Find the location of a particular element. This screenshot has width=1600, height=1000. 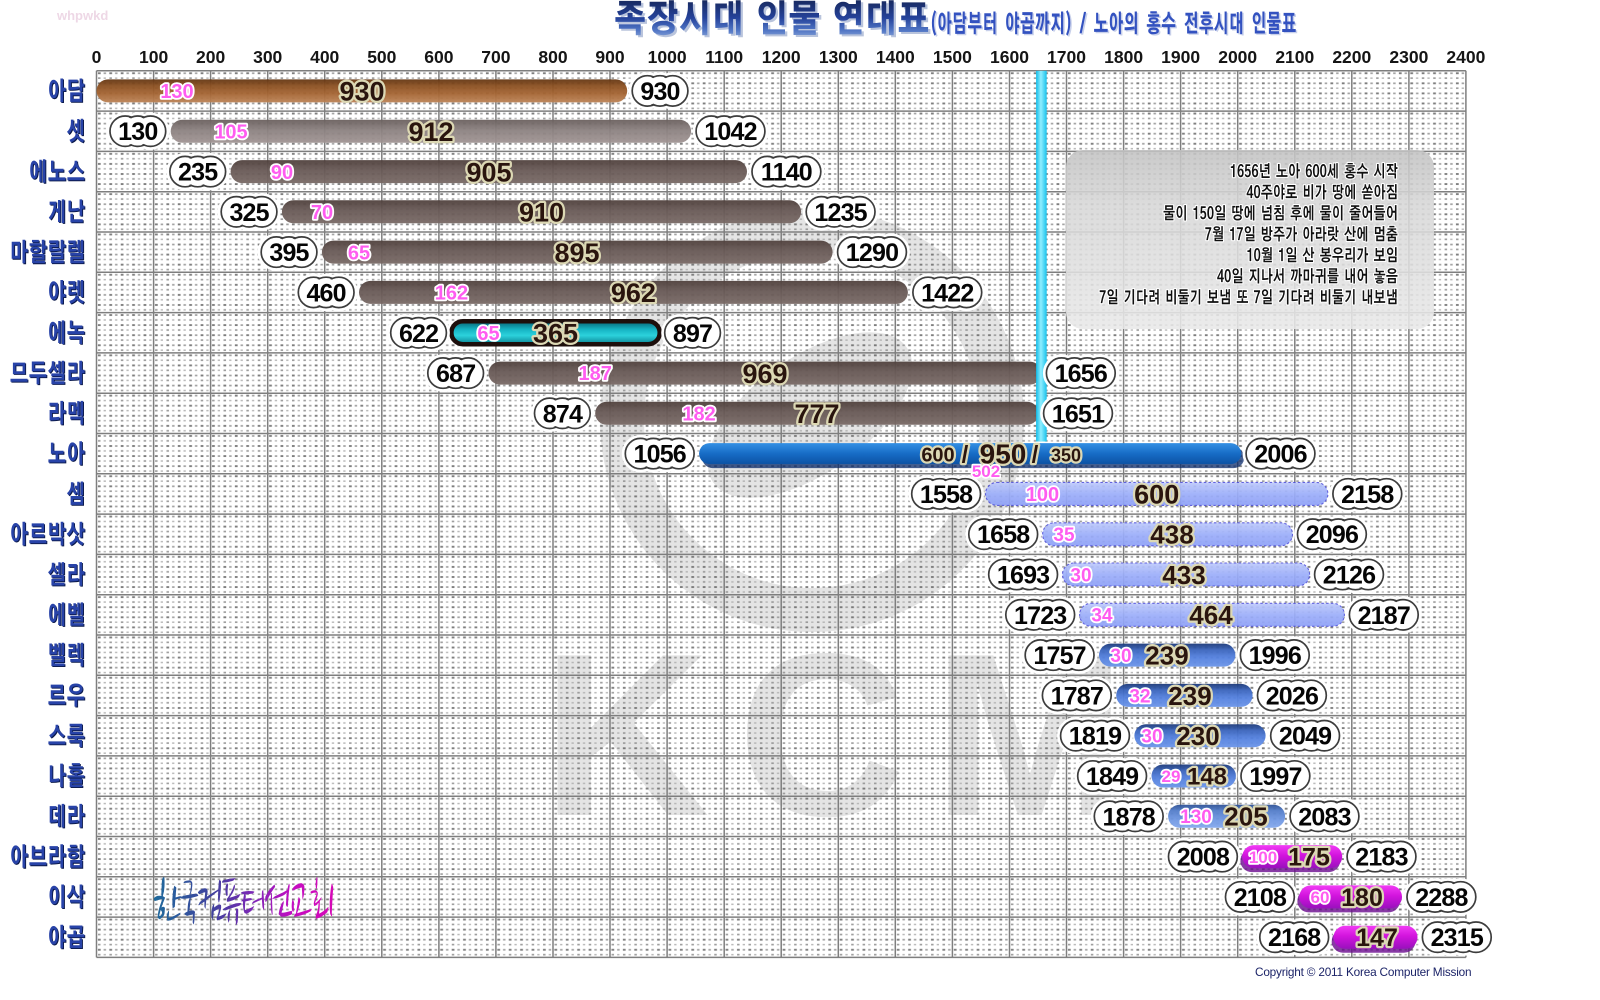

svg-text: 2187 is located at coordinates (1384, 616).